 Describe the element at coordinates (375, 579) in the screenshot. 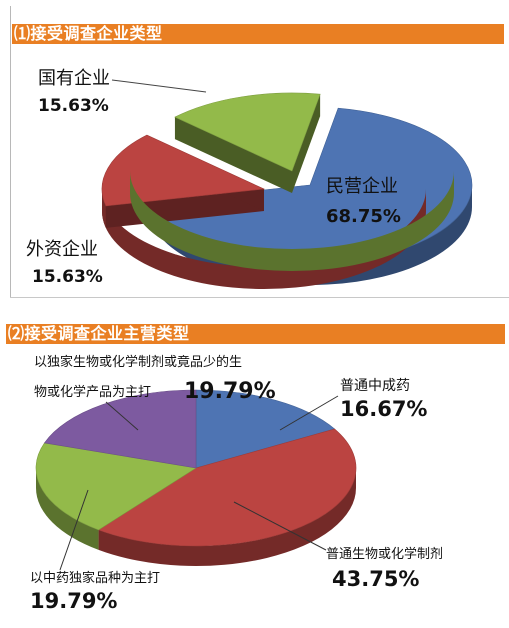

I see `slice-value-generic-biochem: 43.75%` at that location.